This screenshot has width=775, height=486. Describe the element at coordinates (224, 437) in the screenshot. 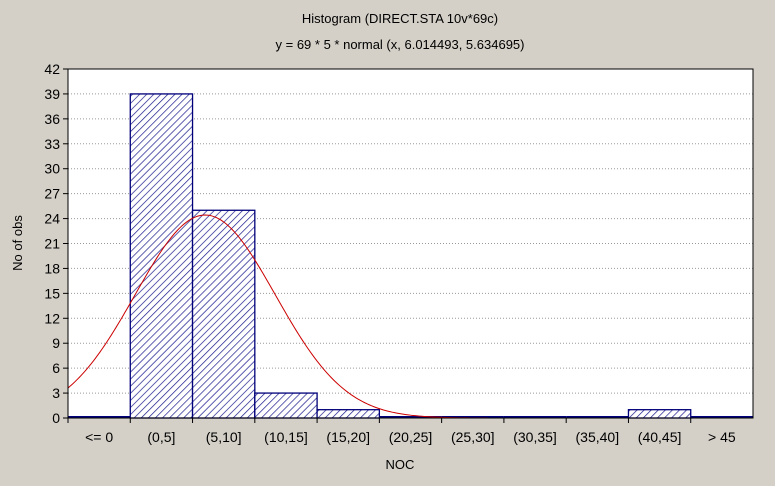

I see `x-tick-label: (5,10]` at that location.